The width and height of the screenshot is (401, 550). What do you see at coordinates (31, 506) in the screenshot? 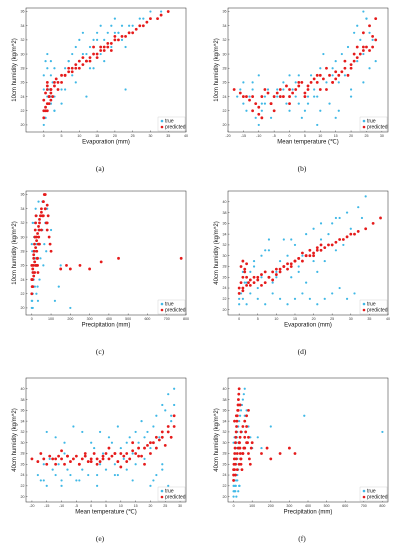
I see `x-tick-label: -20` at bounding box center [31, 506].